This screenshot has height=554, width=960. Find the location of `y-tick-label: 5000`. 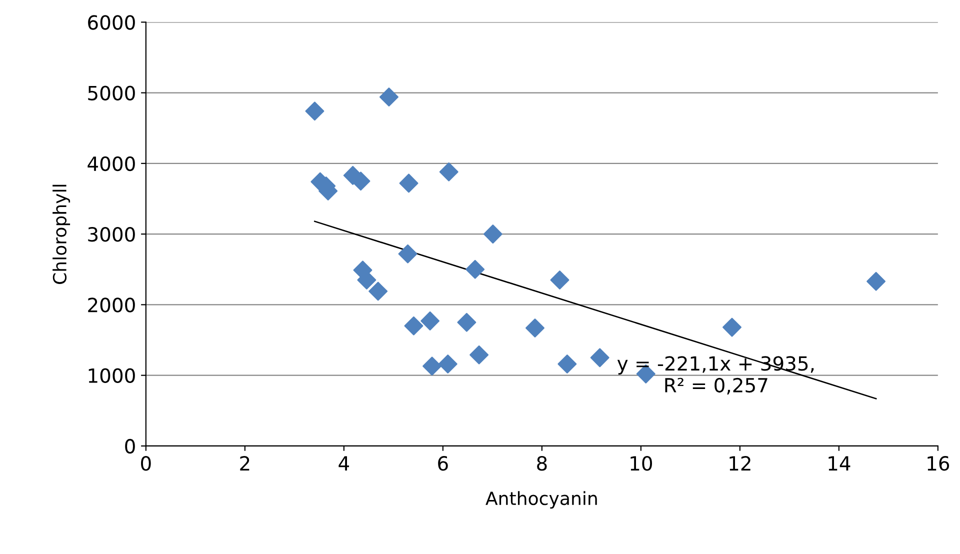

y-tick-label: 5000 is located at coordinates (111, 93).